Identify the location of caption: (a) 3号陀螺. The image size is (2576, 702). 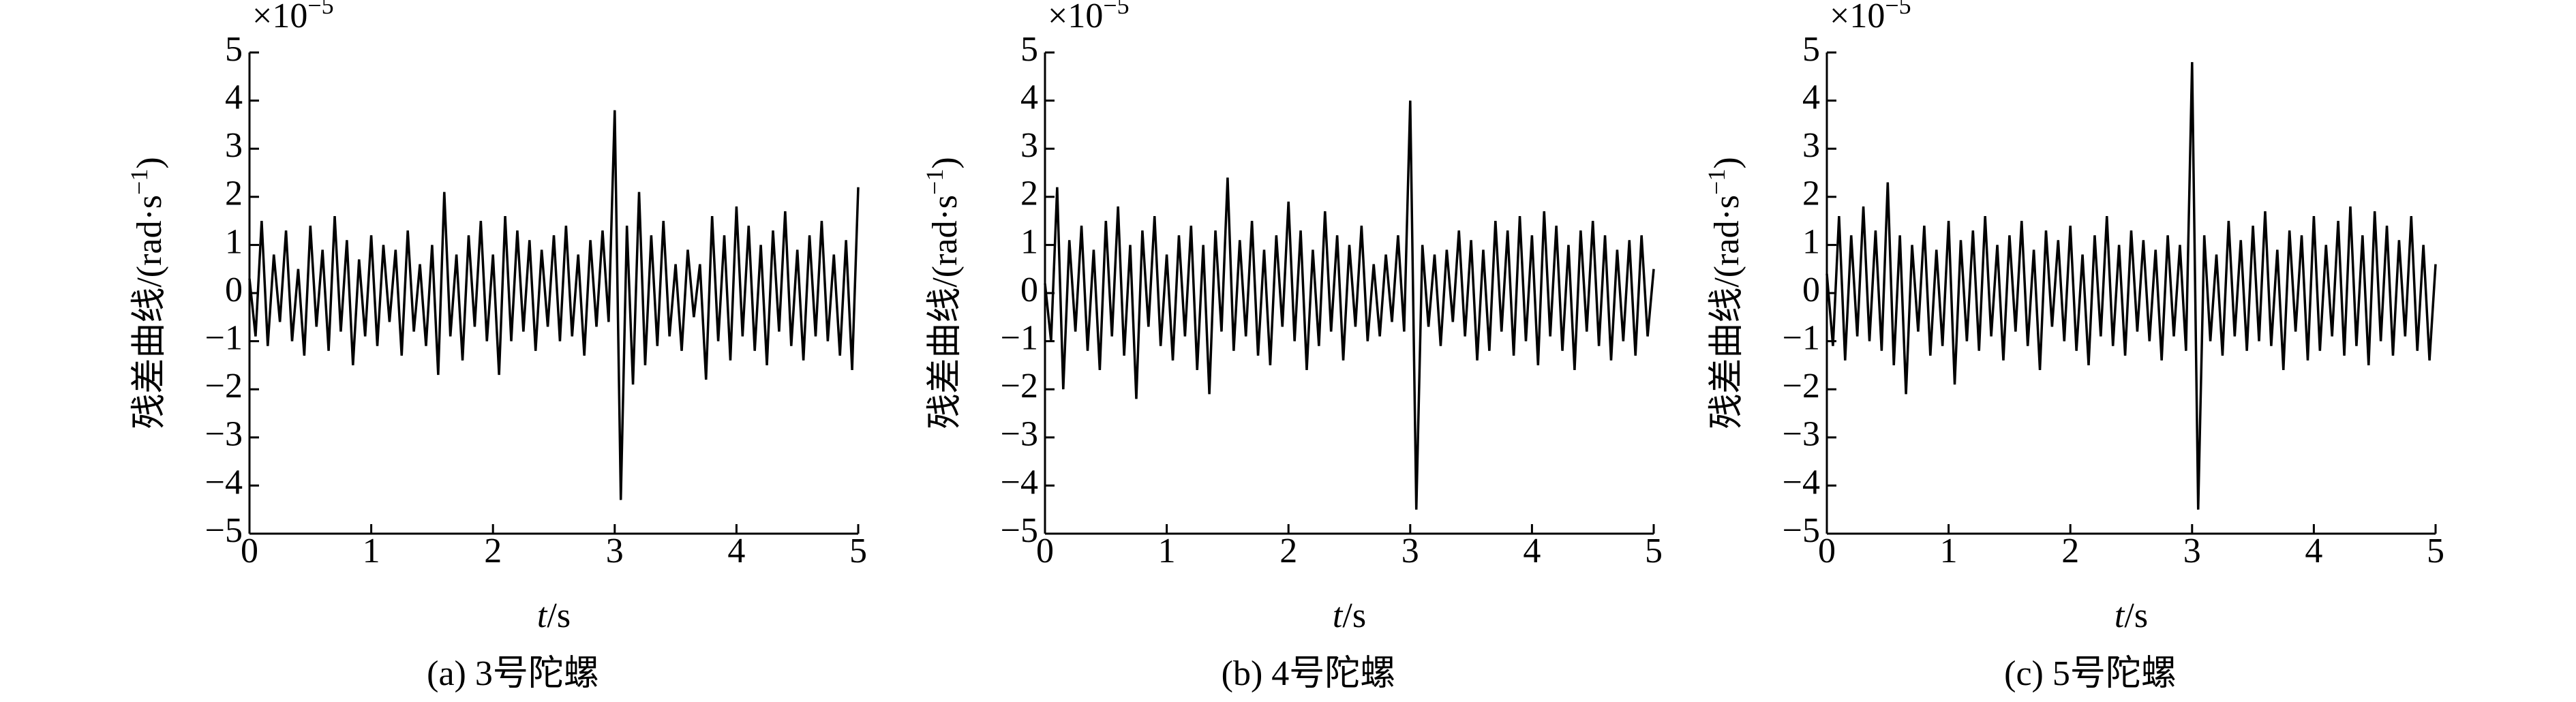
(513, 673).